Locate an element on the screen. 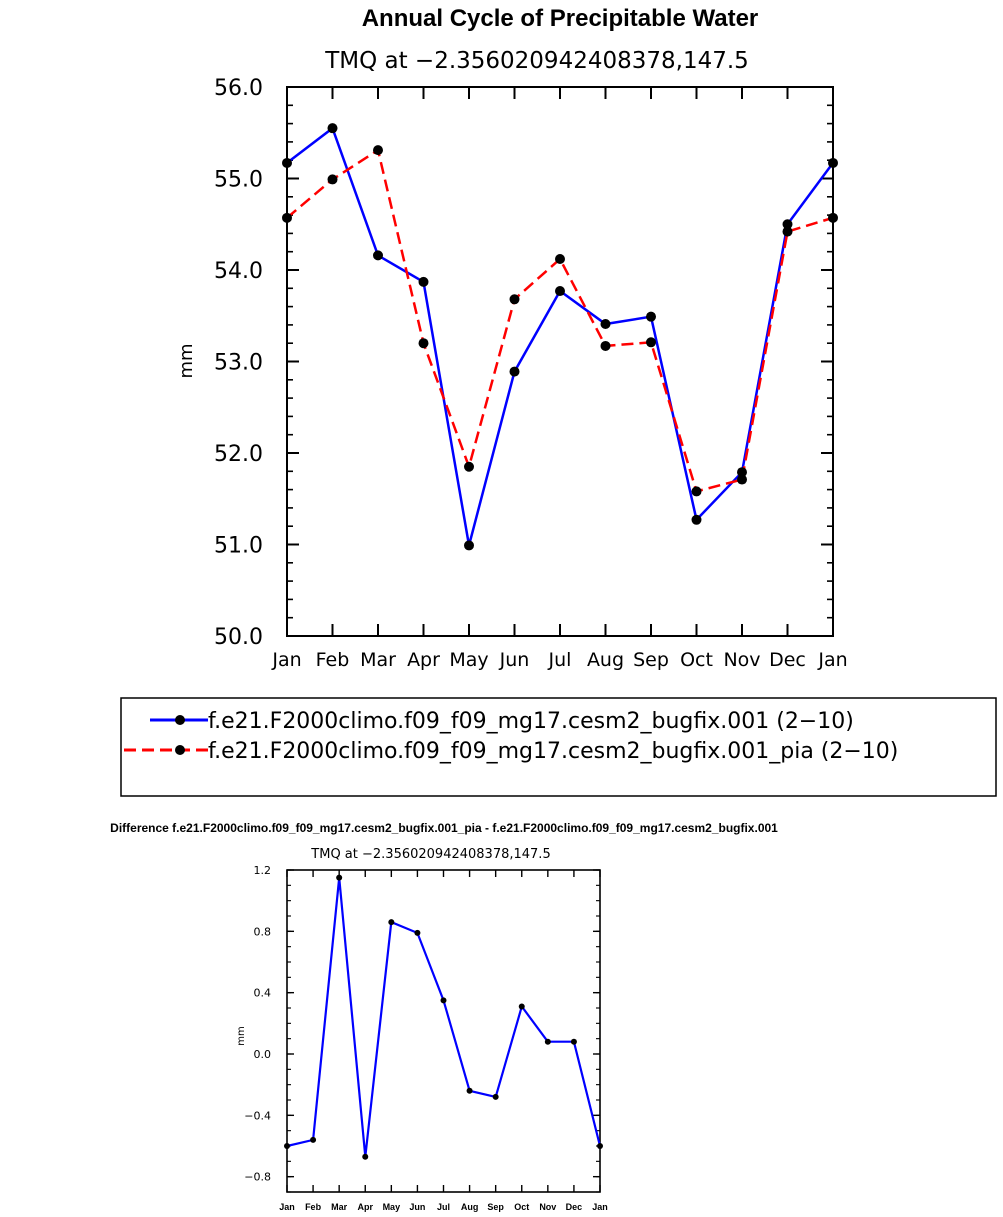  chart2-plot-frame is located at coordinates (443, 1031).